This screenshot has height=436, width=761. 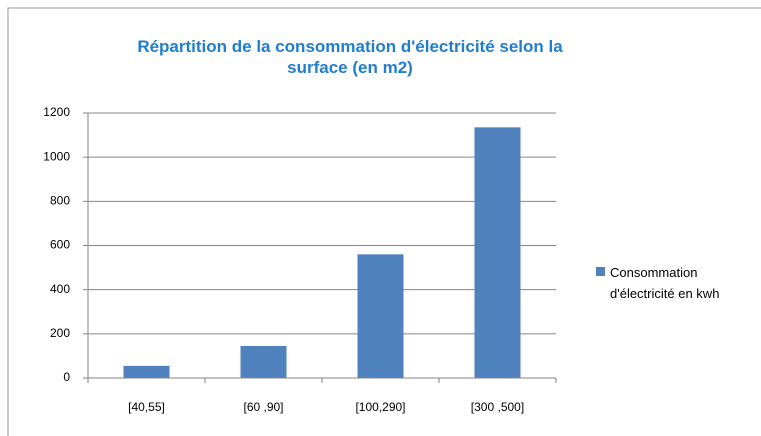 What do you see at coordinates (60, 333) in the screenshot?
I see `y-tick-label: 200` at bounding box center [60, 333].